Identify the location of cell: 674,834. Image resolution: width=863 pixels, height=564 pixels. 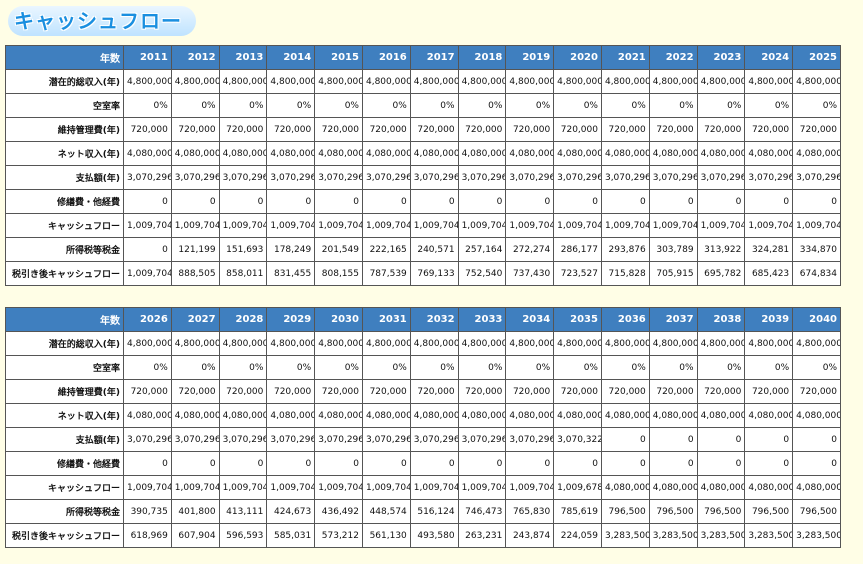
(816, 273).